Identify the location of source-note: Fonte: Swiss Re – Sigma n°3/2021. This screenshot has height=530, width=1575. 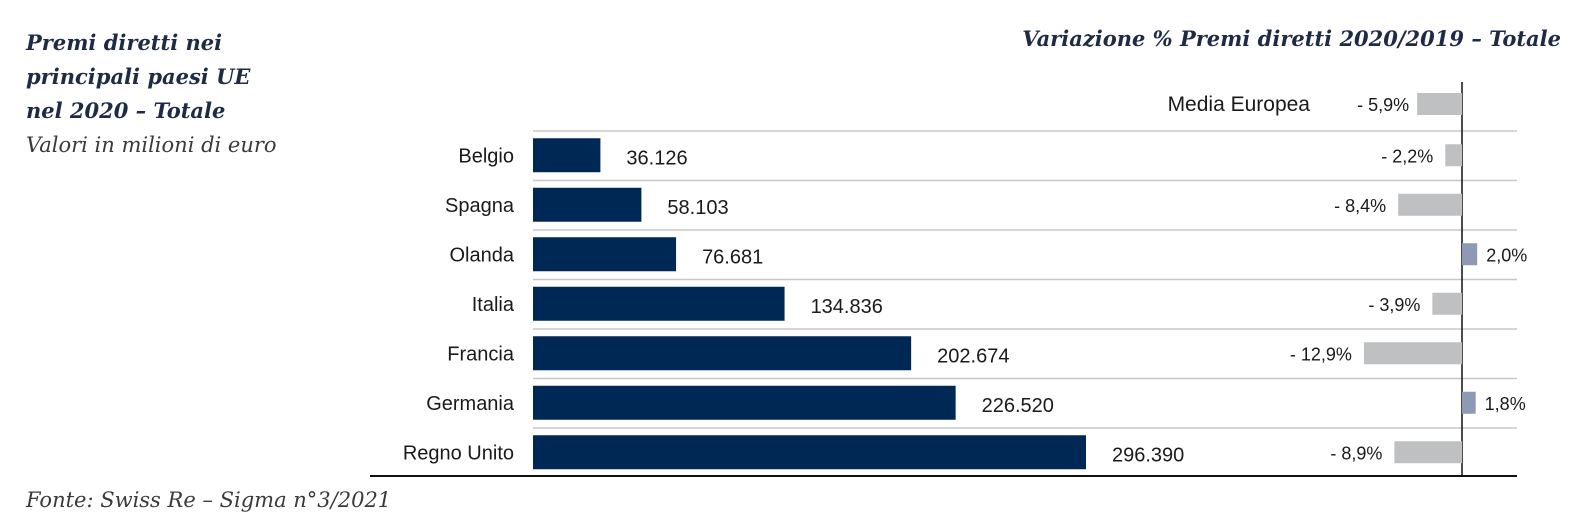
(209, 500).